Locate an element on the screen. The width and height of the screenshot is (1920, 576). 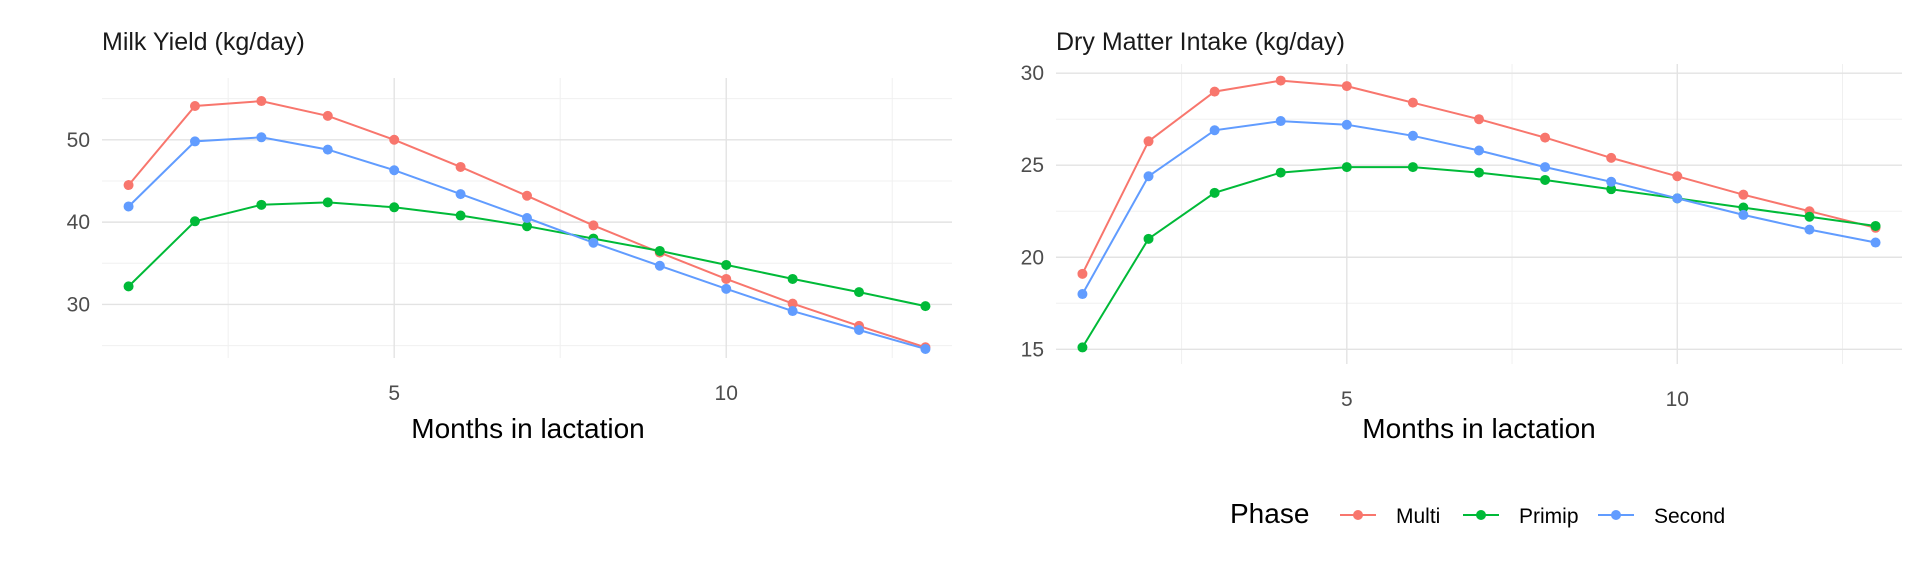
legend-item-primip: Primip is located at coordinates (1521, 516).